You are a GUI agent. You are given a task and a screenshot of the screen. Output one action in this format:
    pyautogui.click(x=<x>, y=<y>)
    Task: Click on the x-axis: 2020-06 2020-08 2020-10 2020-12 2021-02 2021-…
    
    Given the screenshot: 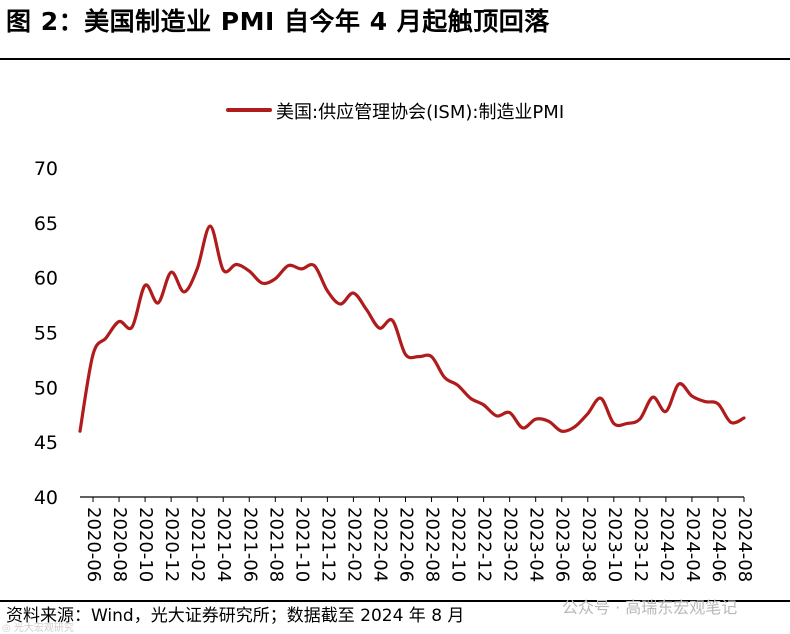 What is the action you would take?
    pyautogui.click(x=417, y=539)
    